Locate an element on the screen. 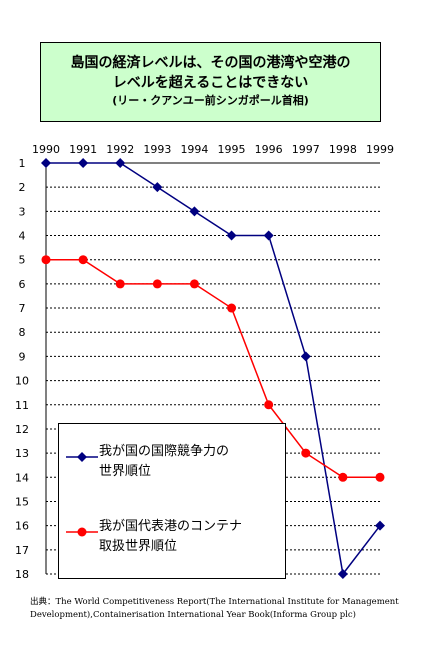 The image size is (423, 651). x-tick-label: 1999 is located at coordinates (380, 149).